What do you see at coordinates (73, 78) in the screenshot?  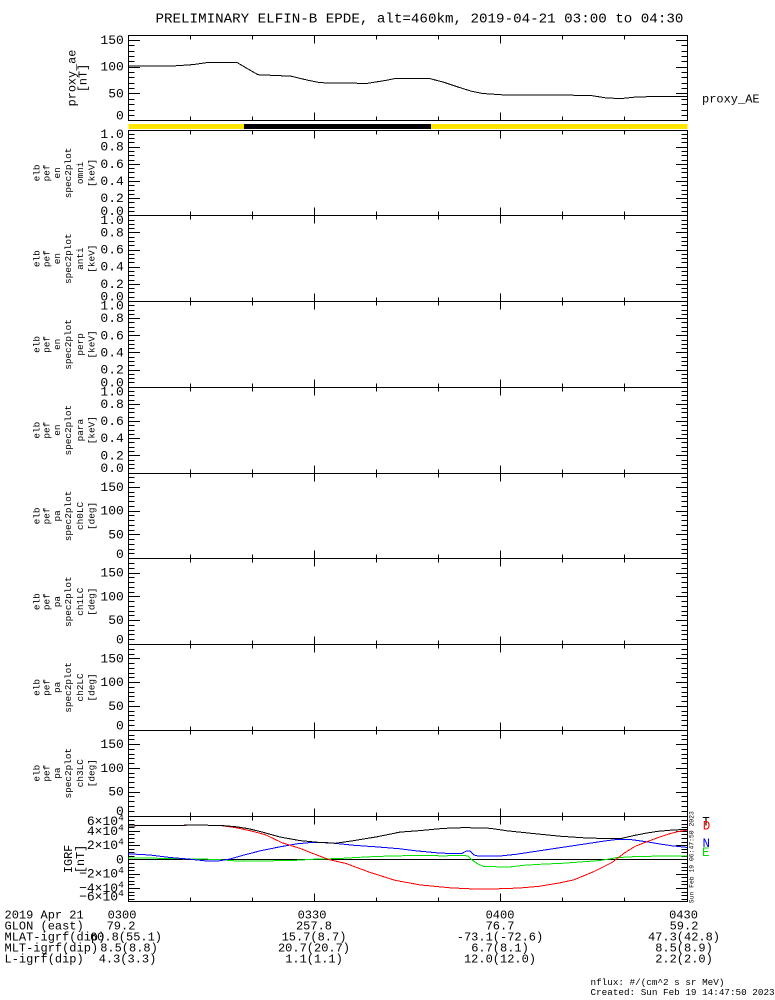 I see `svg-text: proxy_ae` at bounding box center [73, 78].